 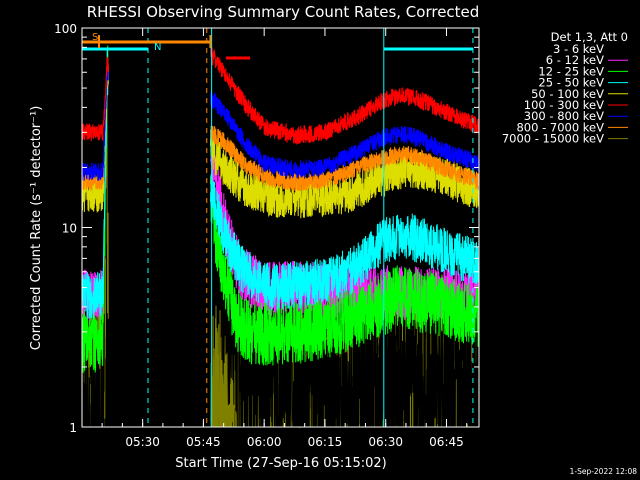 What do you see at coordinates (604, 471) in the screenshot?
I see `footer-timestamp: 1-Sep-2022 12:08` at bounding box center [604, 471].